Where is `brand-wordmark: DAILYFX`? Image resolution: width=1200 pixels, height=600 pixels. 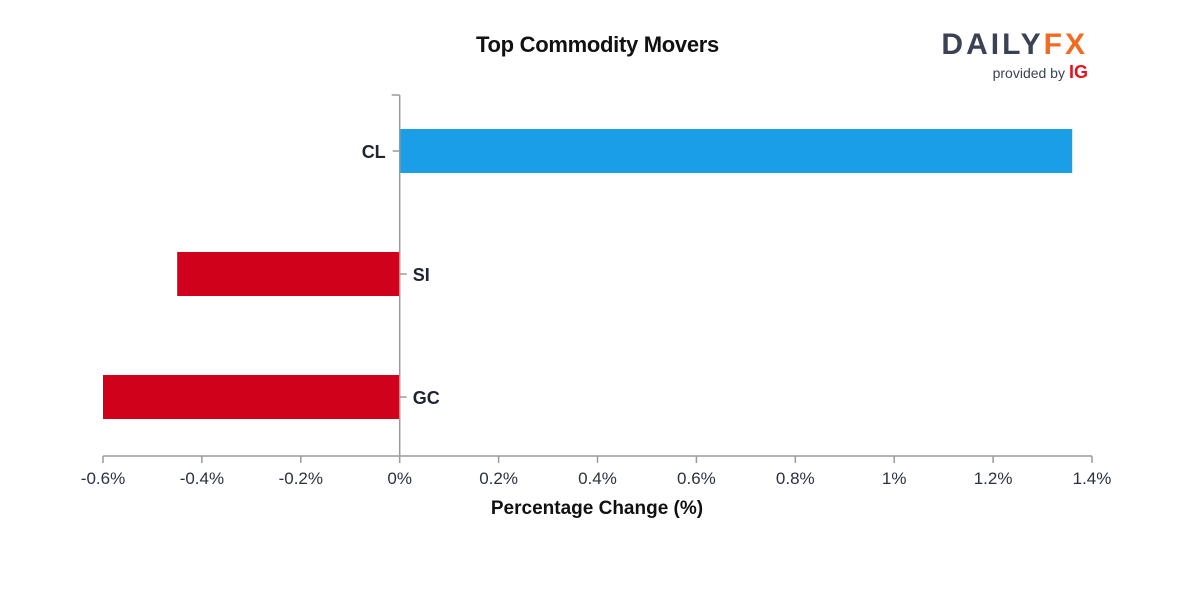 brand-wordmark: DAILYFX is located at coordinates (1003, 45).